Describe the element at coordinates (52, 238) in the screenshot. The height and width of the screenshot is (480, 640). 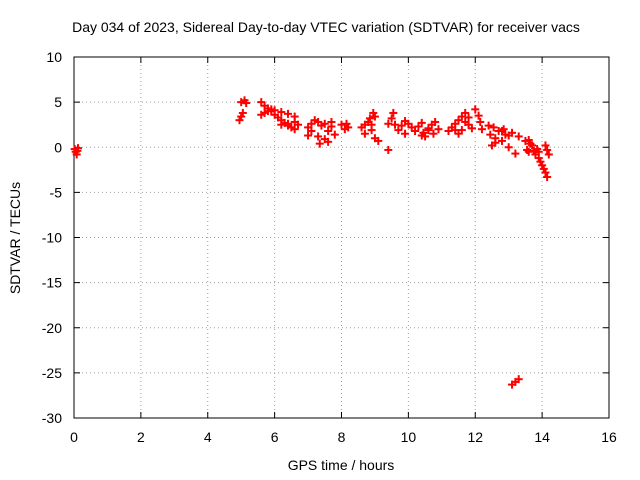
I see `y-tick-label: -10` at that location.